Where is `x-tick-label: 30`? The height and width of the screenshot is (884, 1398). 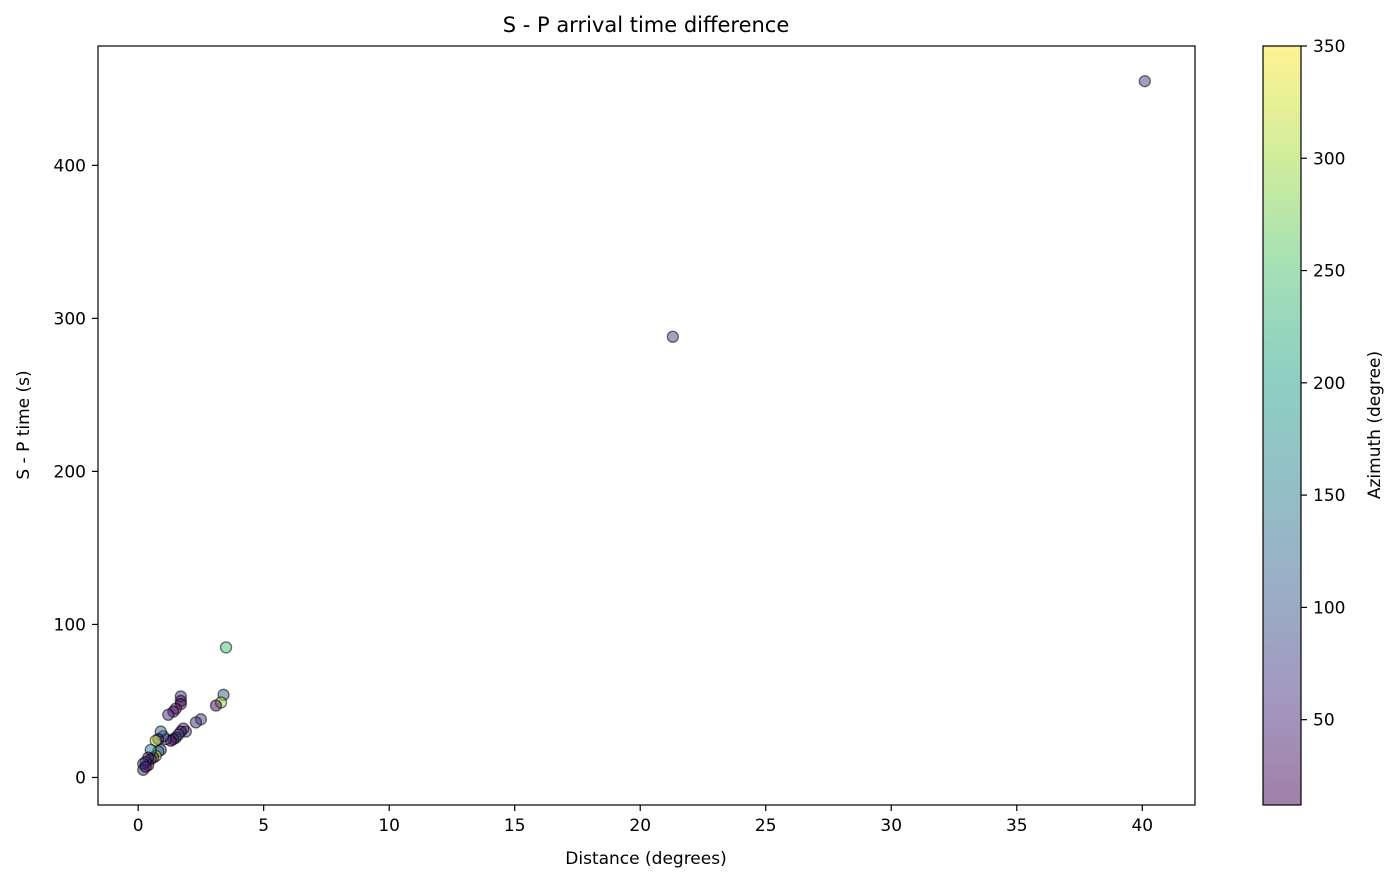 x-tick-label: 30 is located at coordinates (891, 826).